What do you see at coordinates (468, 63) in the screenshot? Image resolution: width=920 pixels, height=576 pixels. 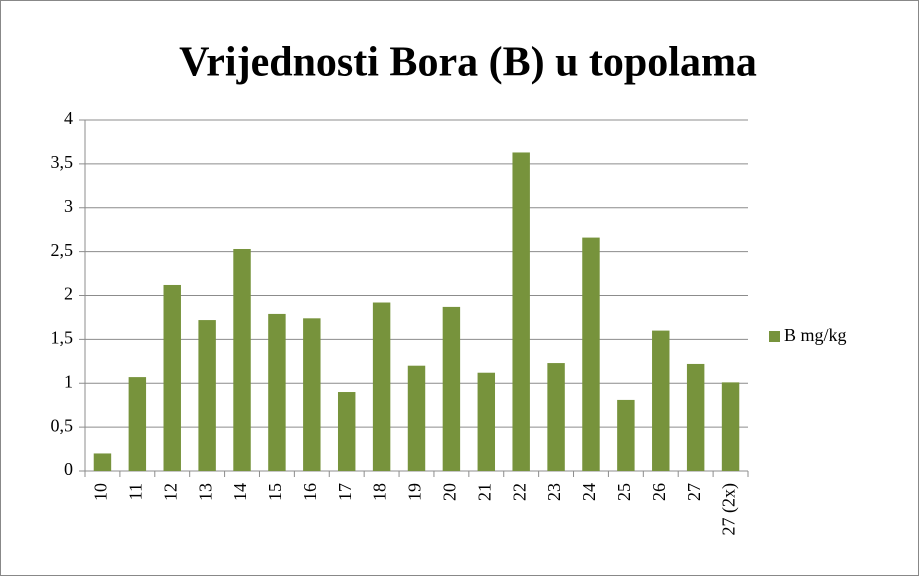 I see `chart-title: Vrijednosti Bora (B) u topolama` at bounding box center [468, 63].